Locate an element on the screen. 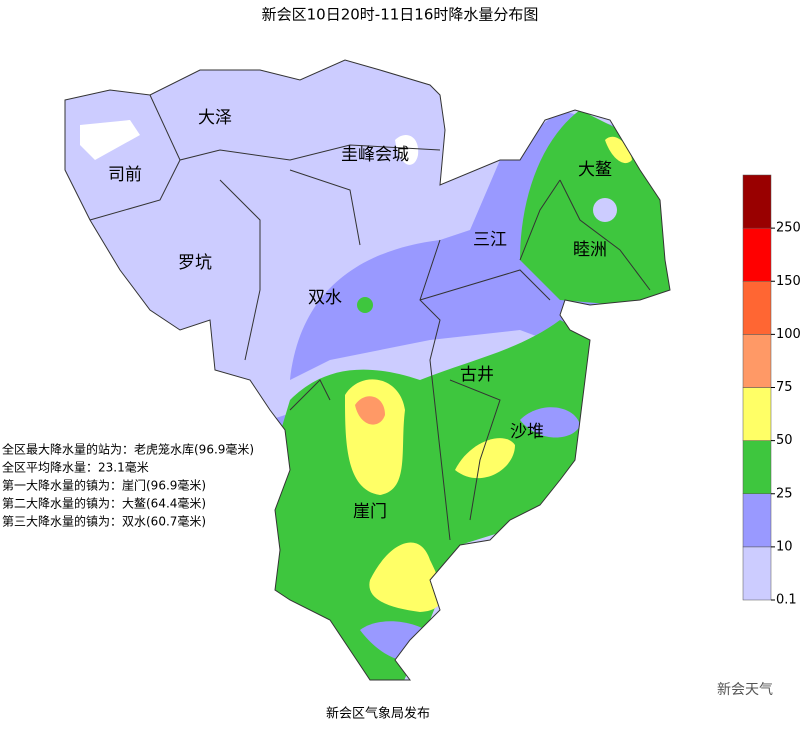 The image size is (800, 730). place-label: 古井 is located at coordinates (477, 375).